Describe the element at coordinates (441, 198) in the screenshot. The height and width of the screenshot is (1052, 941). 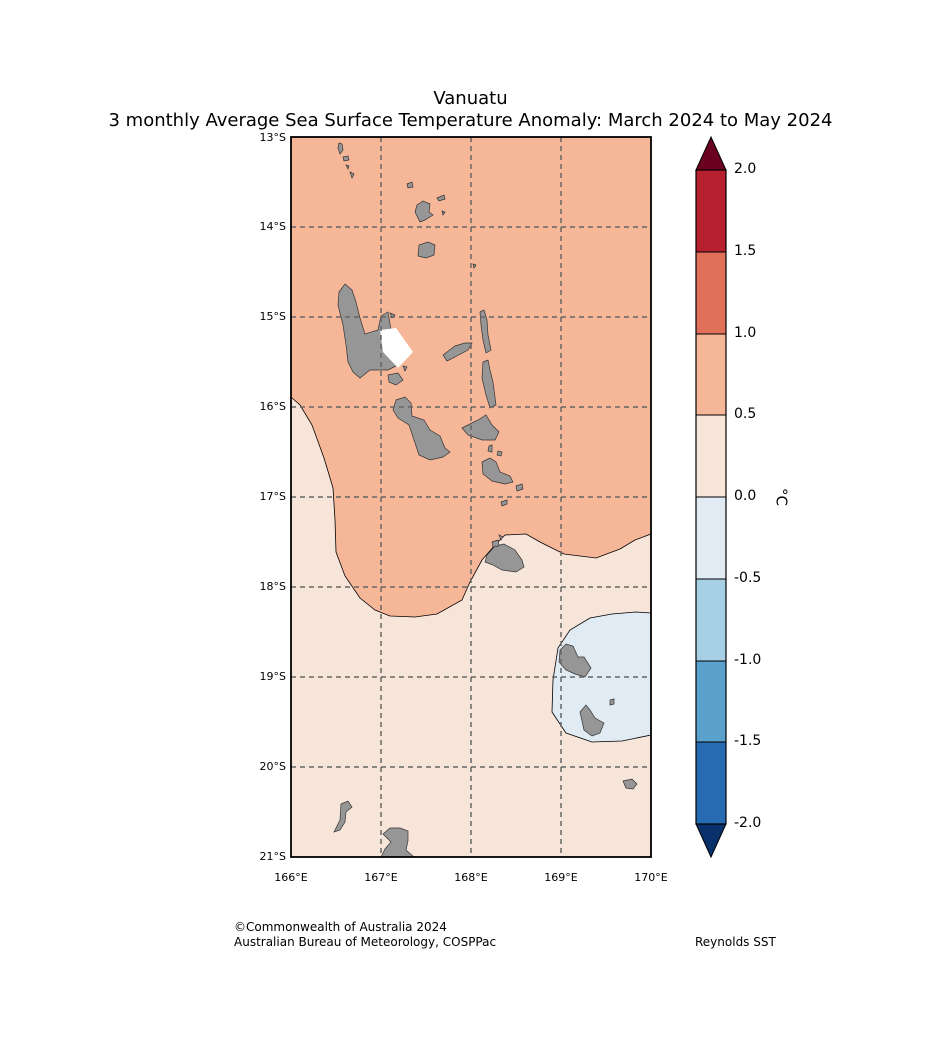
I see `island-mota-lava` at that location.